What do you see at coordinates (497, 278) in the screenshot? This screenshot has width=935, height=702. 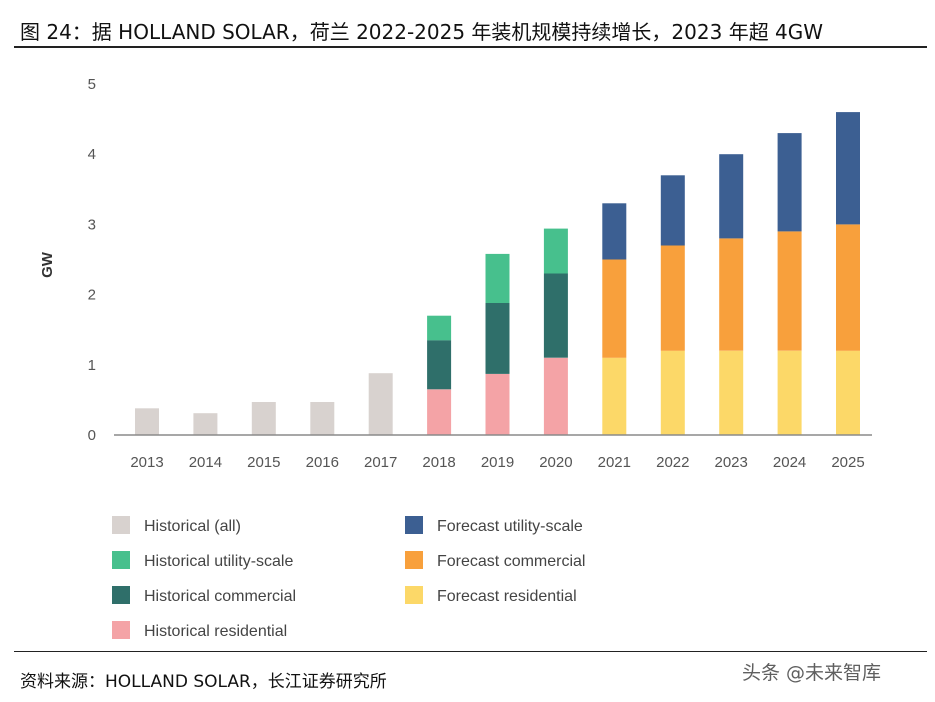 I see `bar-2019-historical-utility-scale` at bounding box center [497, 278].